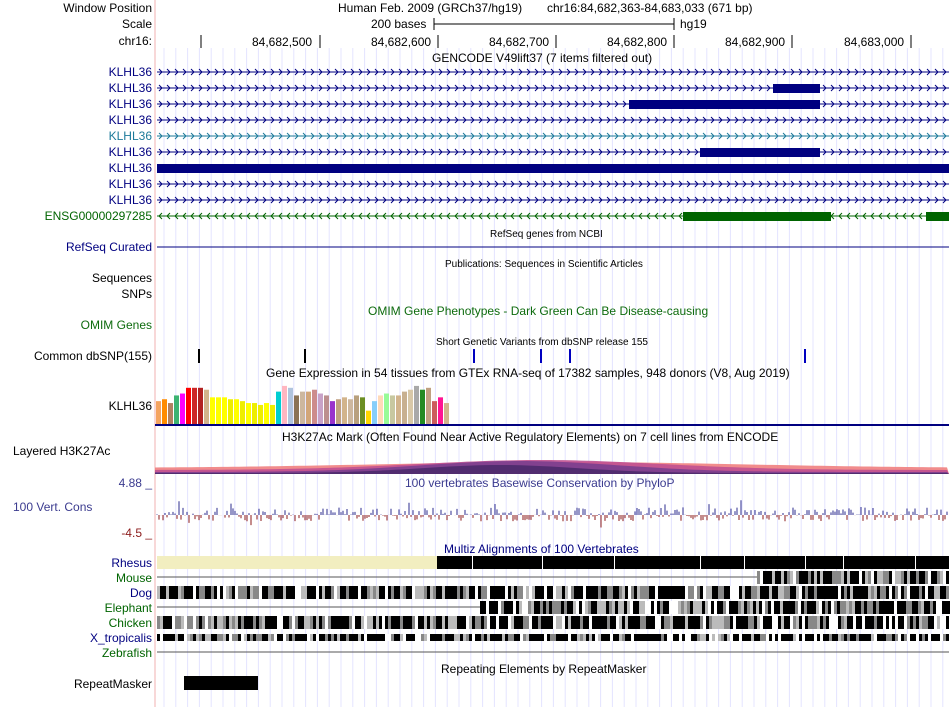  Describe the element at coordinates (544, 669) in the screenshot. I see `repeatmasker-title: Repeating Elements by RepeatMasker` at that location.